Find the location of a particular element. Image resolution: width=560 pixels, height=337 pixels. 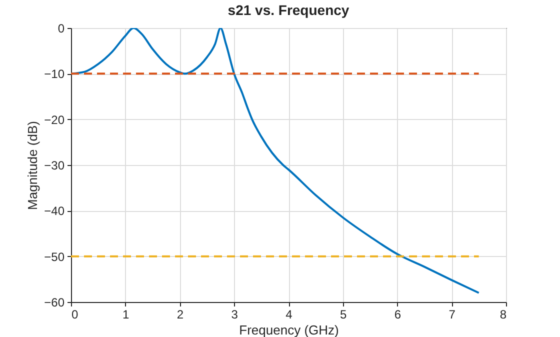

x-tick-label: 2 is located at coordinates (180, 315).